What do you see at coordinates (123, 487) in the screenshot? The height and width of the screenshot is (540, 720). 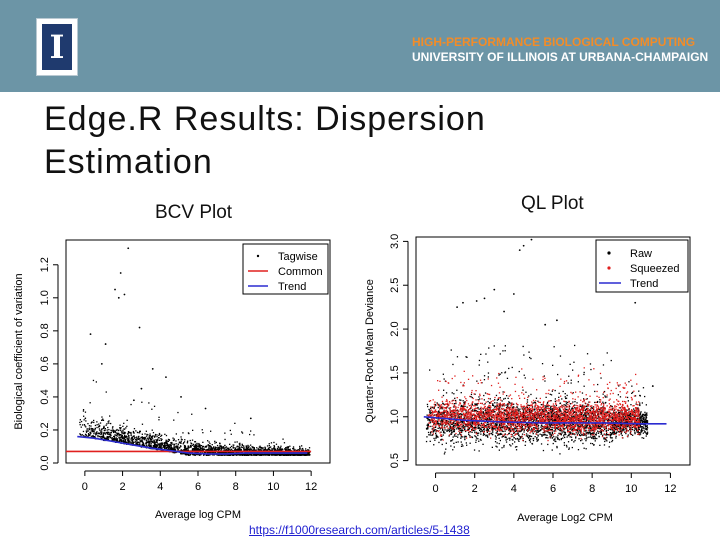 I see `bcv-x-tick-label: 2` at bounding box center [123, 487].